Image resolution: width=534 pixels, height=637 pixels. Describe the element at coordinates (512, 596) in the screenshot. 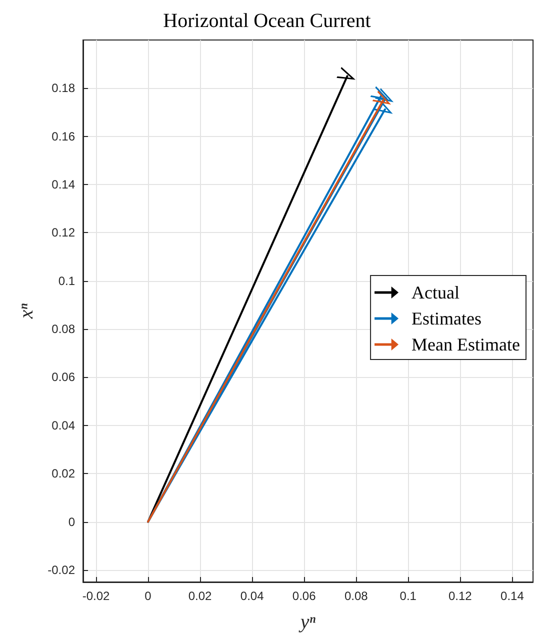

I see `x-tick-label: 0.14` at that location.